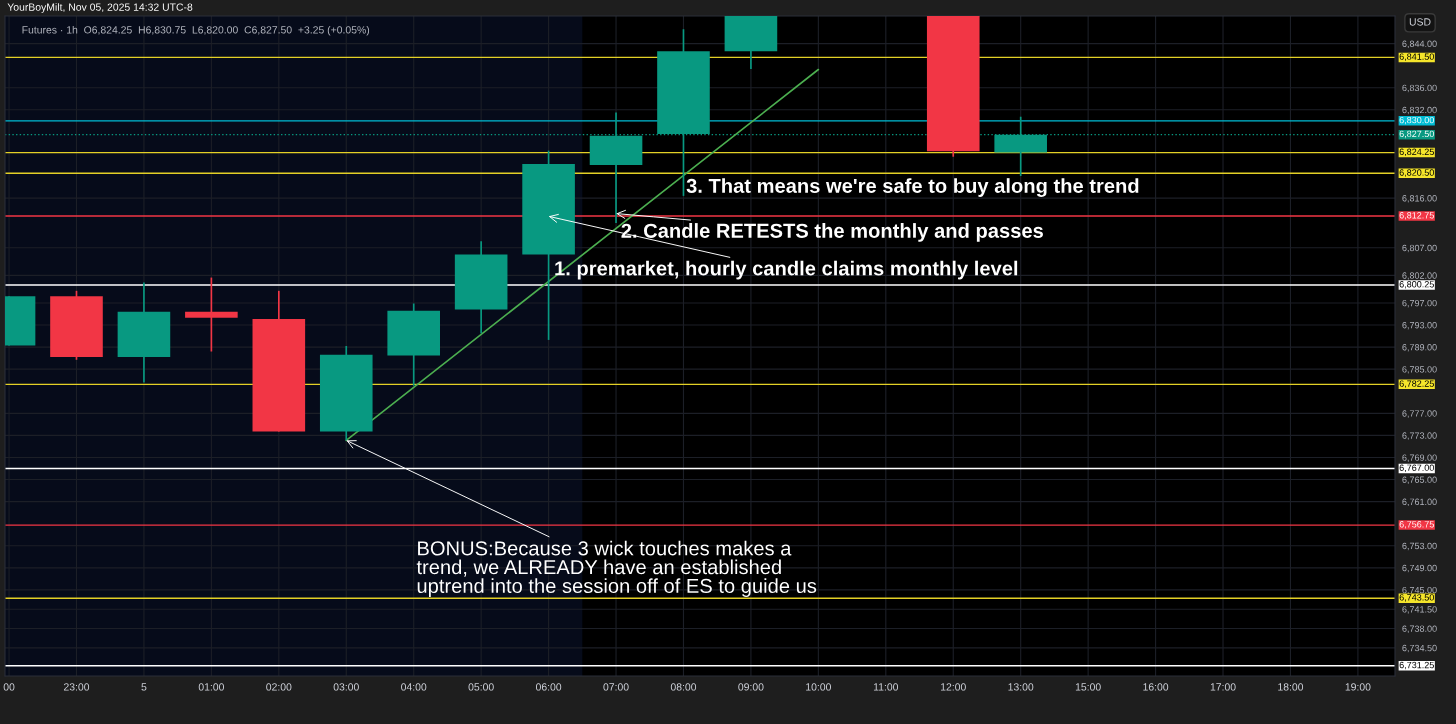 This screenshot has height=724, width=1456. Describe the element at coordinates (211, 687) in the screenshot. I see `x-tick-label: 01:00` at that location.